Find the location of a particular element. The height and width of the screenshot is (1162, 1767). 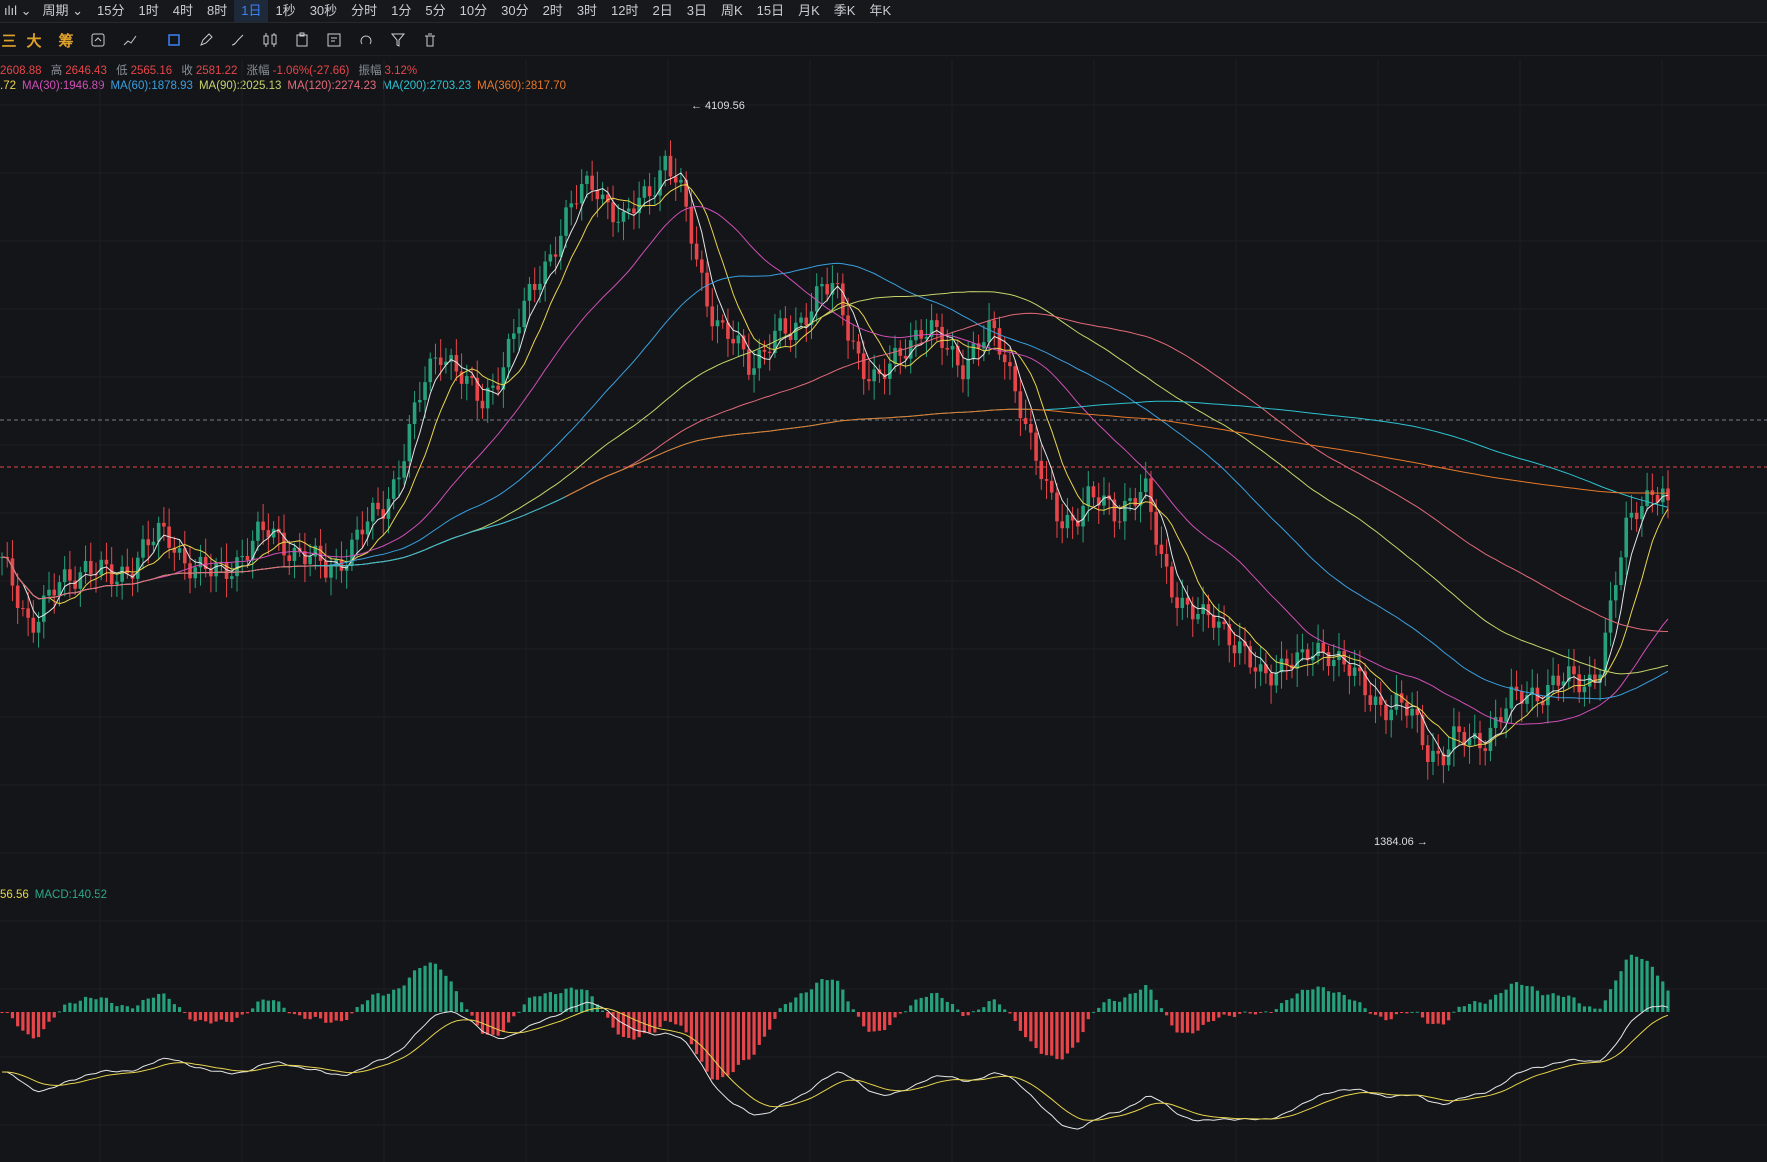

compare-icon is located at coordinates (98, 40).